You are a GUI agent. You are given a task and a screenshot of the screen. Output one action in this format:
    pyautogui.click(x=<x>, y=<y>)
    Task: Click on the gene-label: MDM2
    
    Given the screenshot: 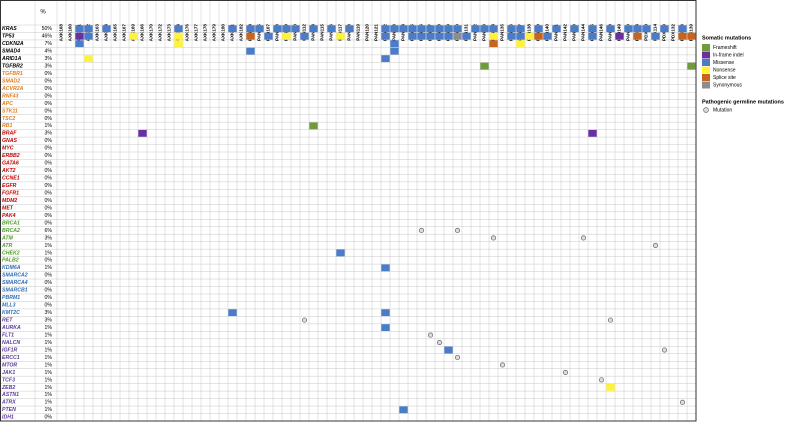 What is the action you would take?
    pyautogui.click(x=9, y=201)
    